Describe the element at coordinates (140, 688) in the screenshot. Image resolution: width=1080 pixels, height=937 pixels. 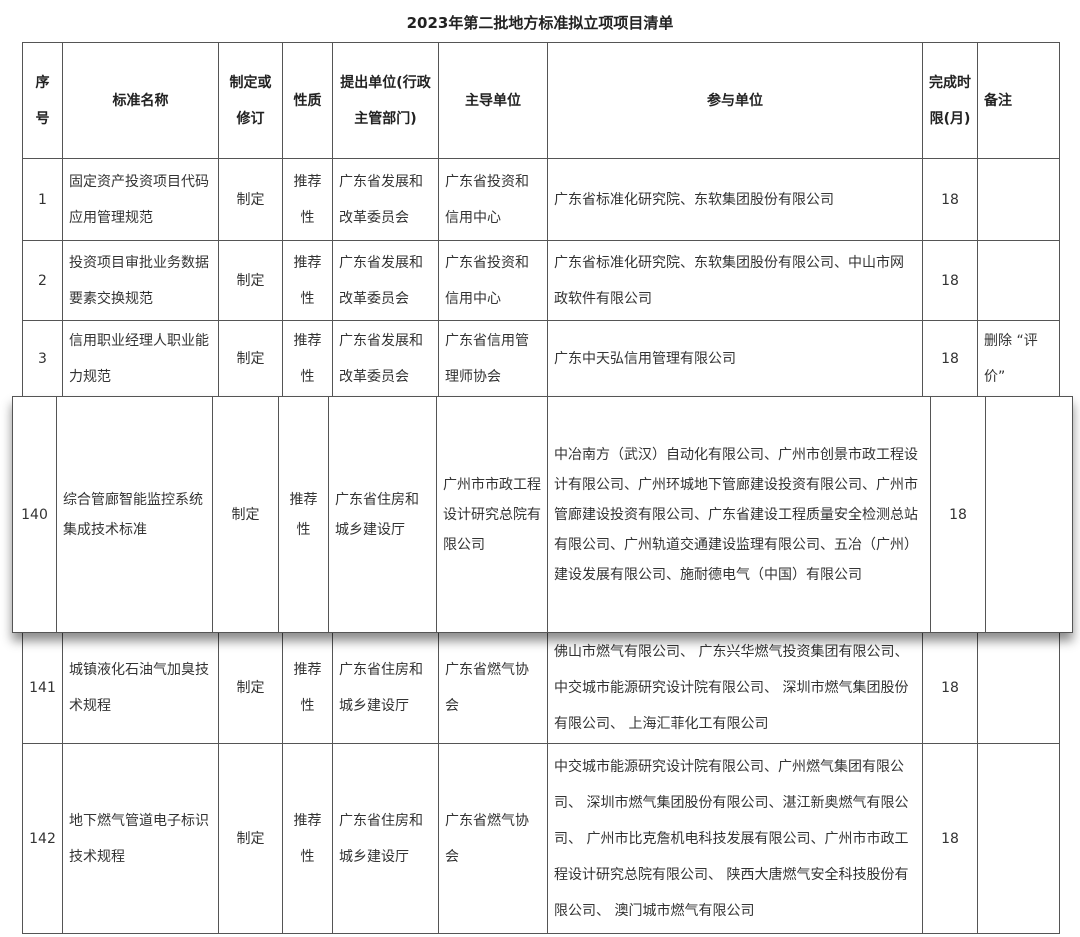
I see `cell-name: 城镇液化石油气加臭技术规程` at that location.